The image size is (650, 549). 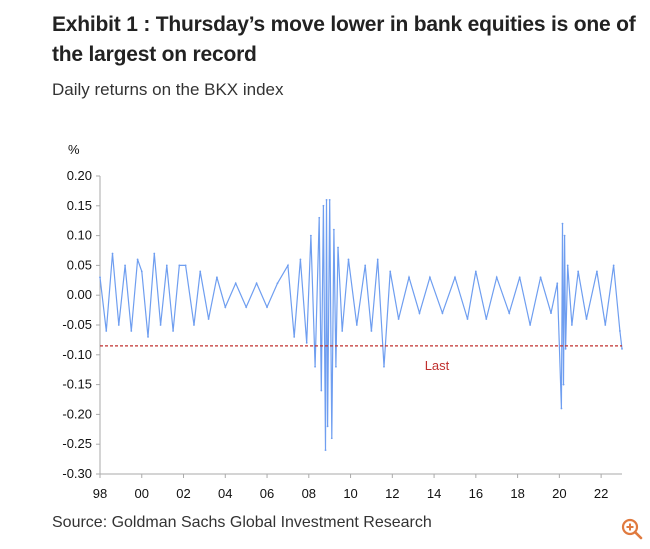 What do you see at coordinates (79, 264) in the screenshot?
I see `y-tick-label: 0.05` at bounding box center [79, 264].